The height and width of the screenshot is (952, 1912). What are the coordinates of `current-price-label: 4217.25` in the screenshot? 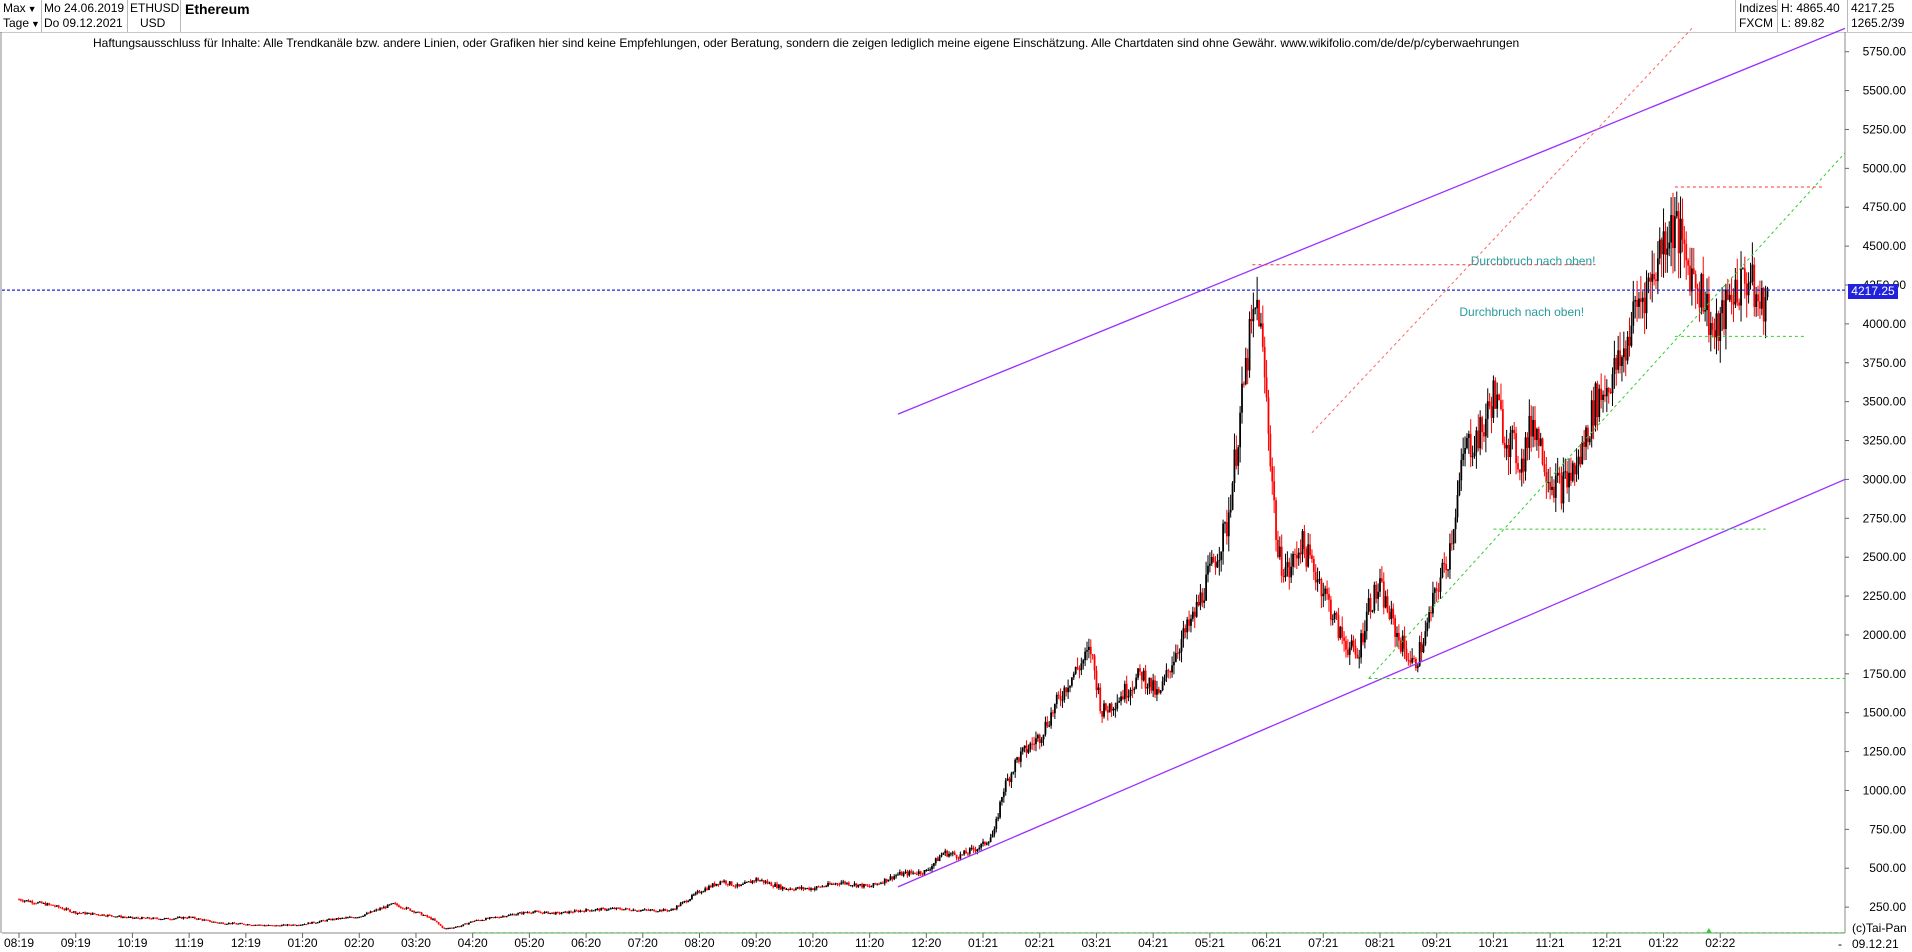 It's located at (1873, 291).